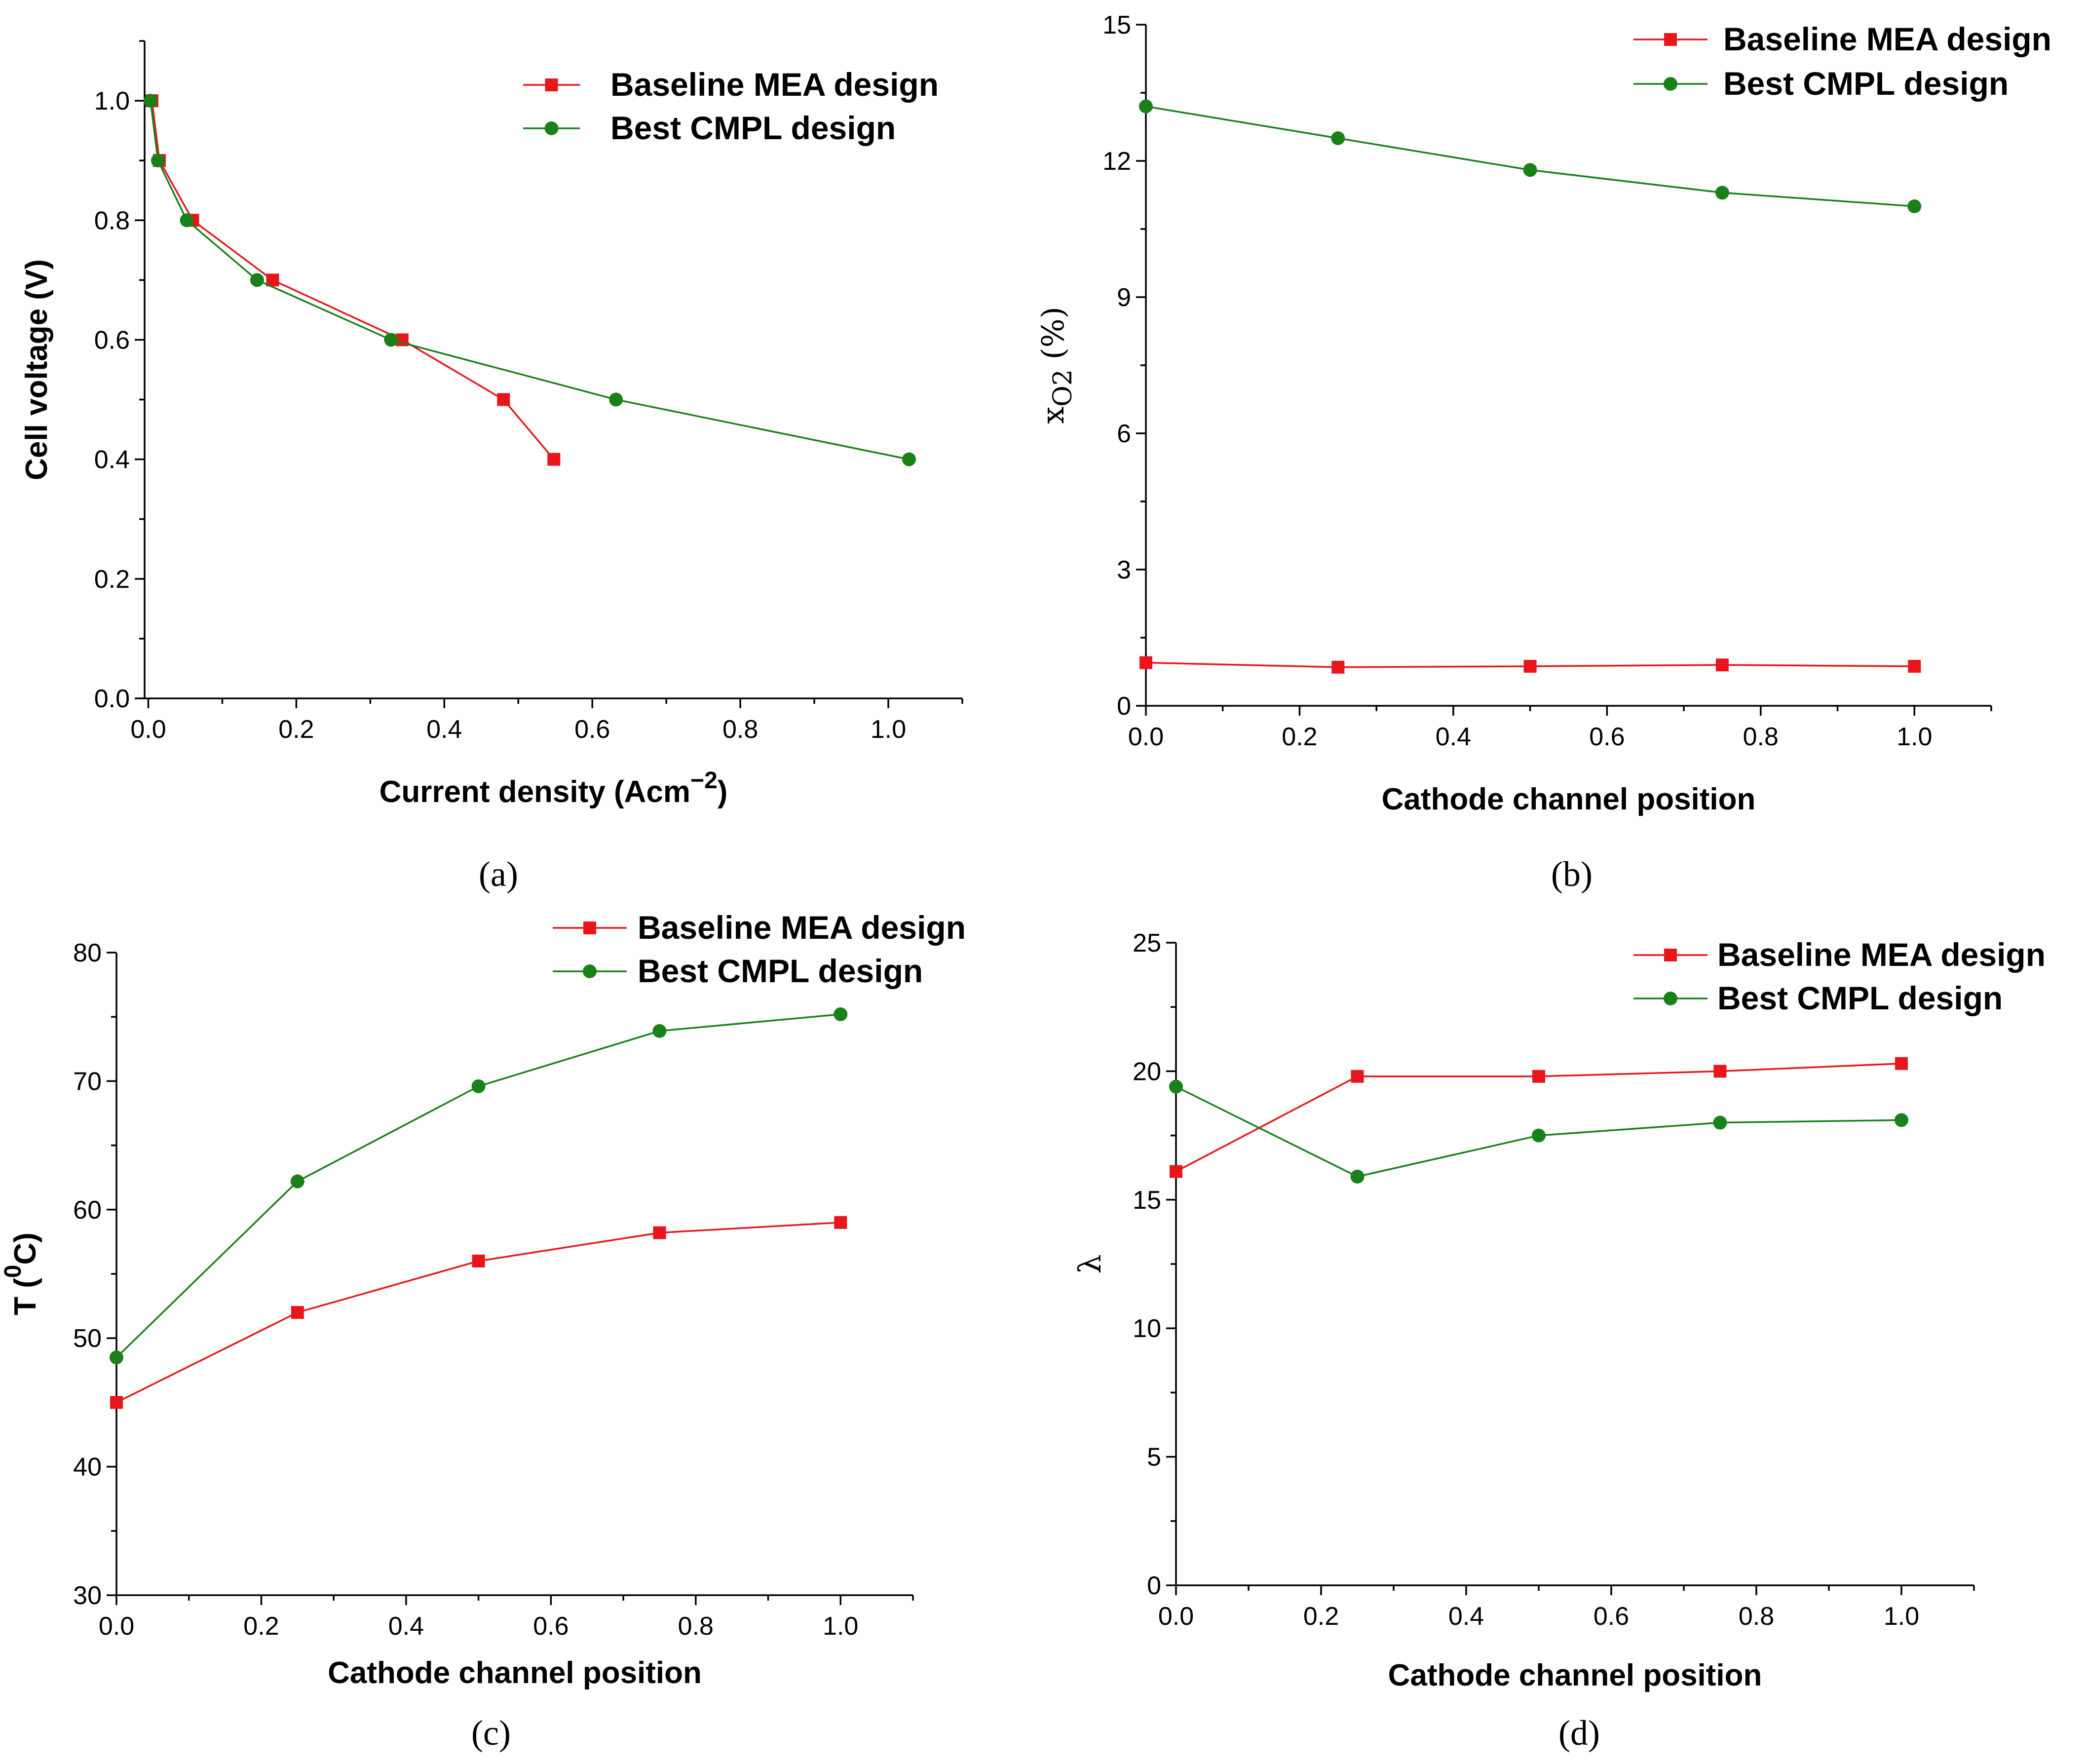  I want to click on y-axis-title: xO2 (%), so click(1056, 365).